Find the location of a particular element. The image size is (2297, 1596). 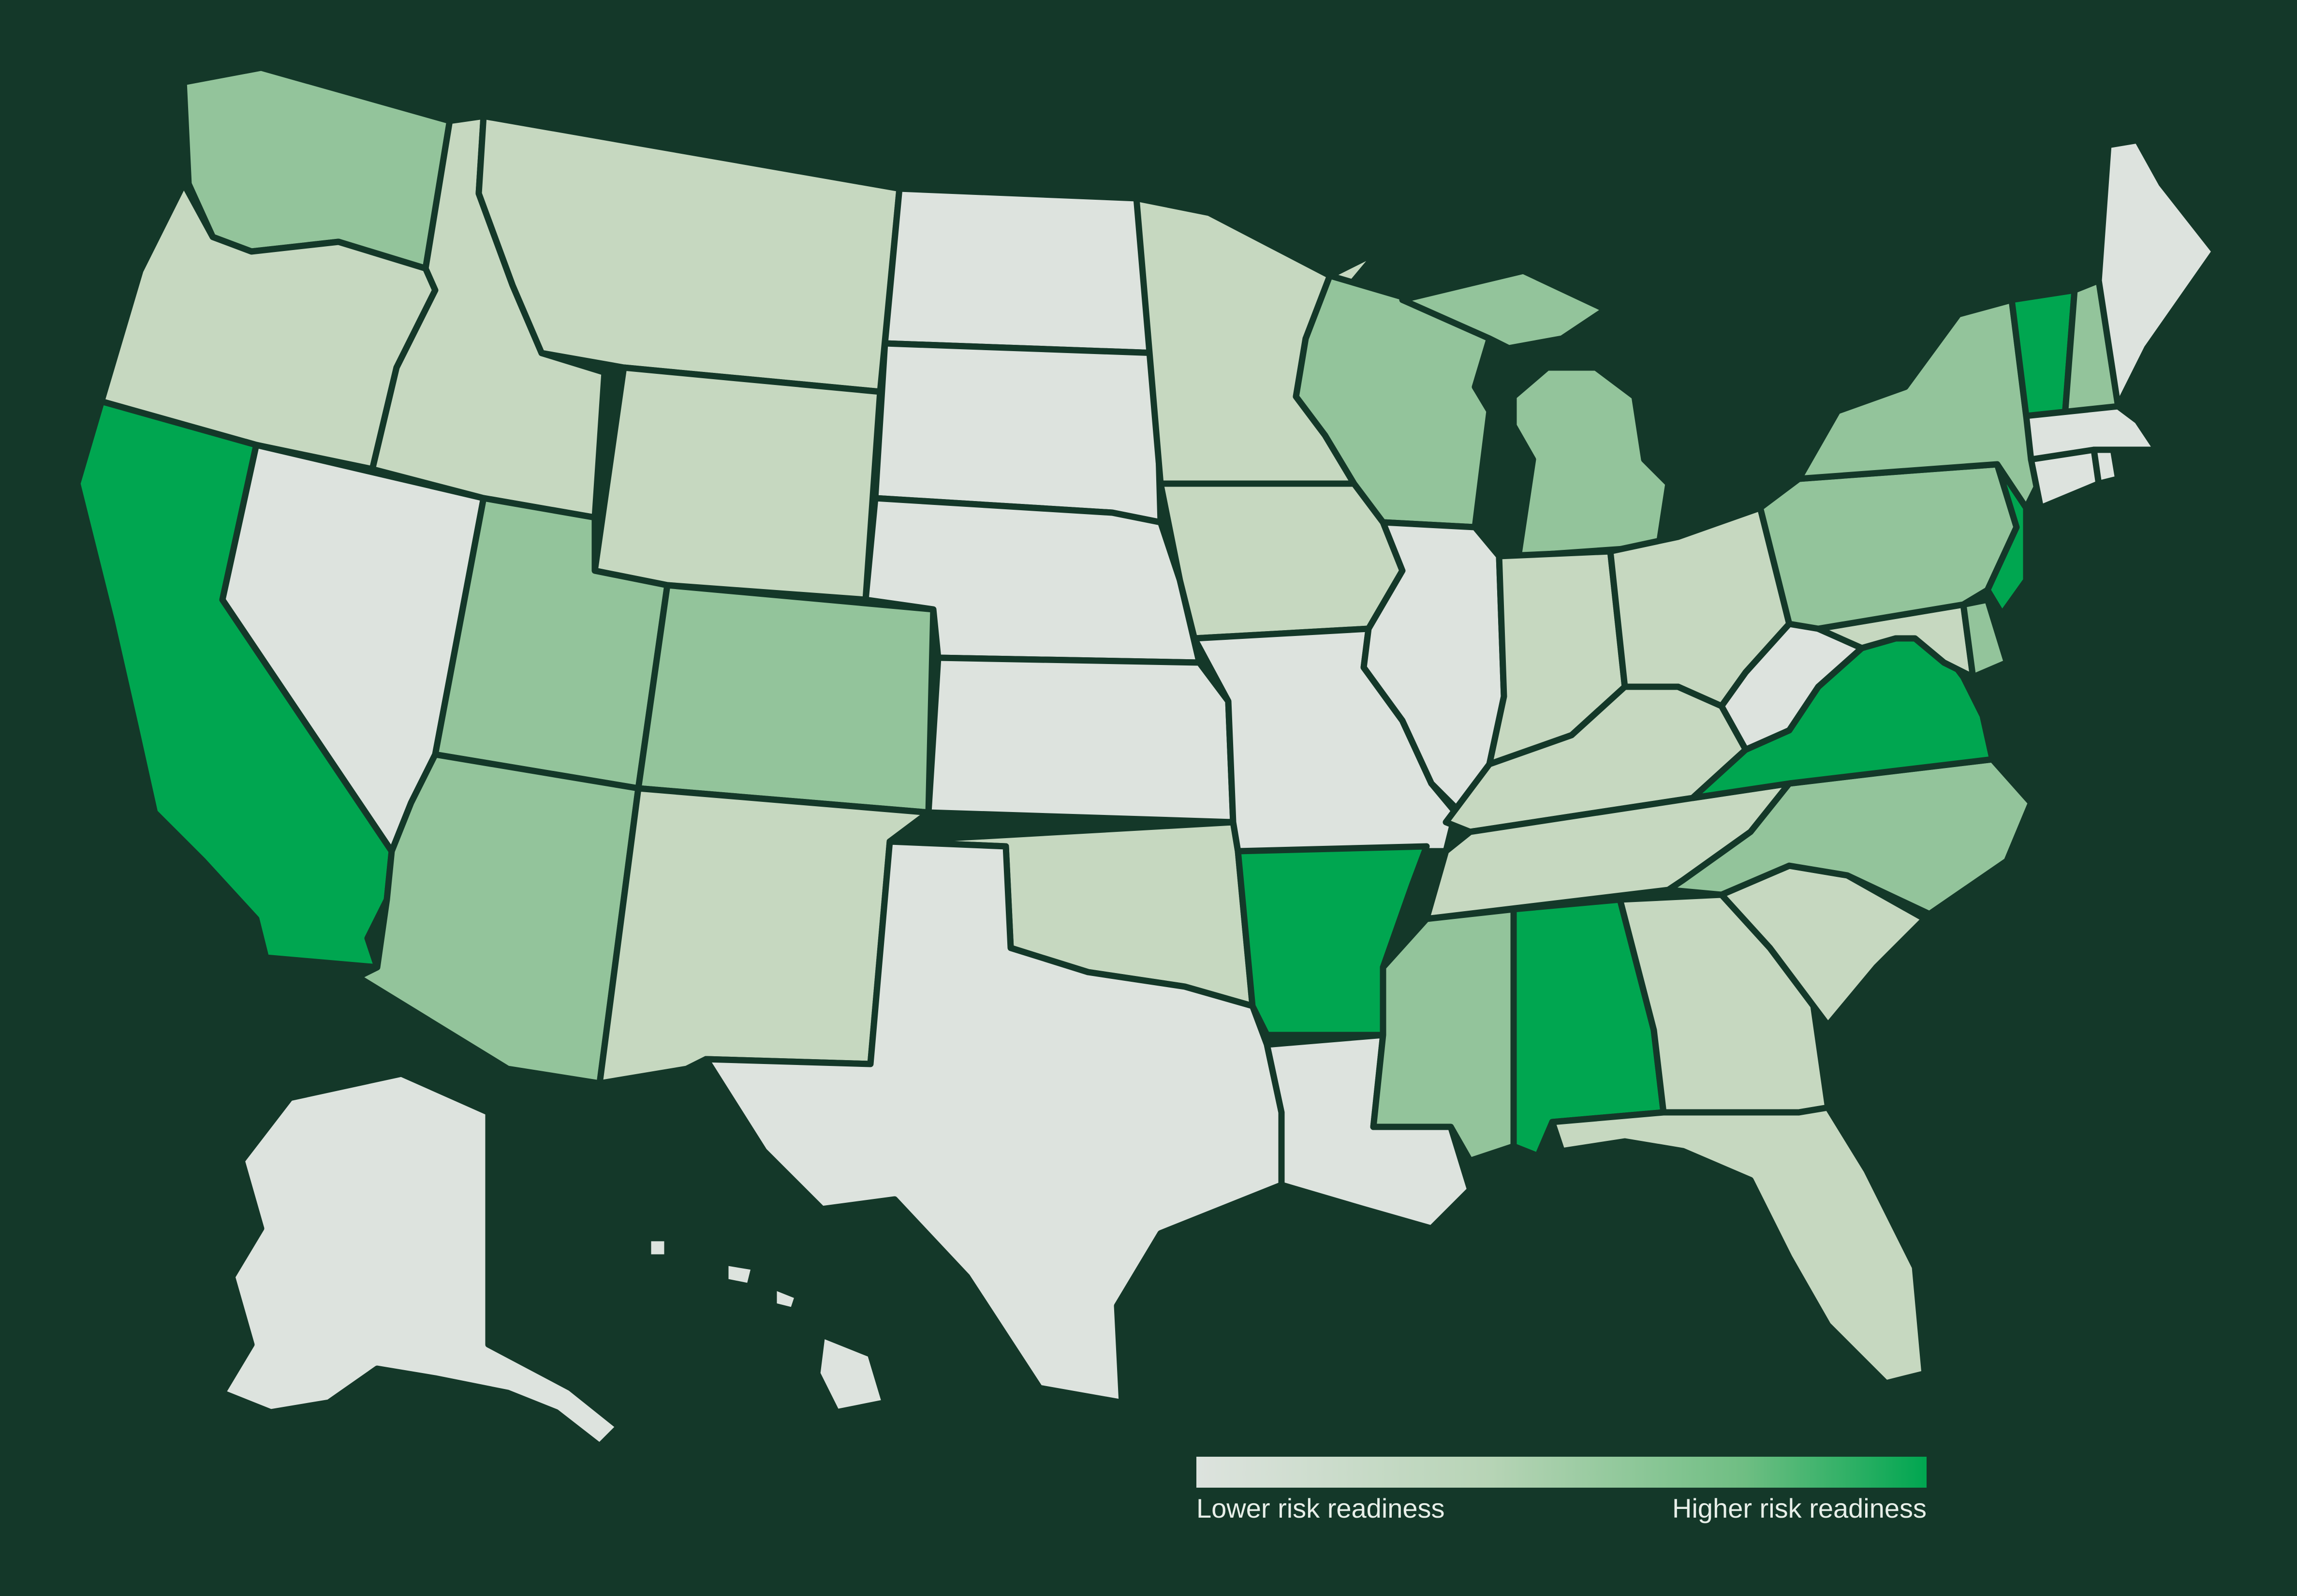

state-hawaii is located at coordinates (766, 1325).